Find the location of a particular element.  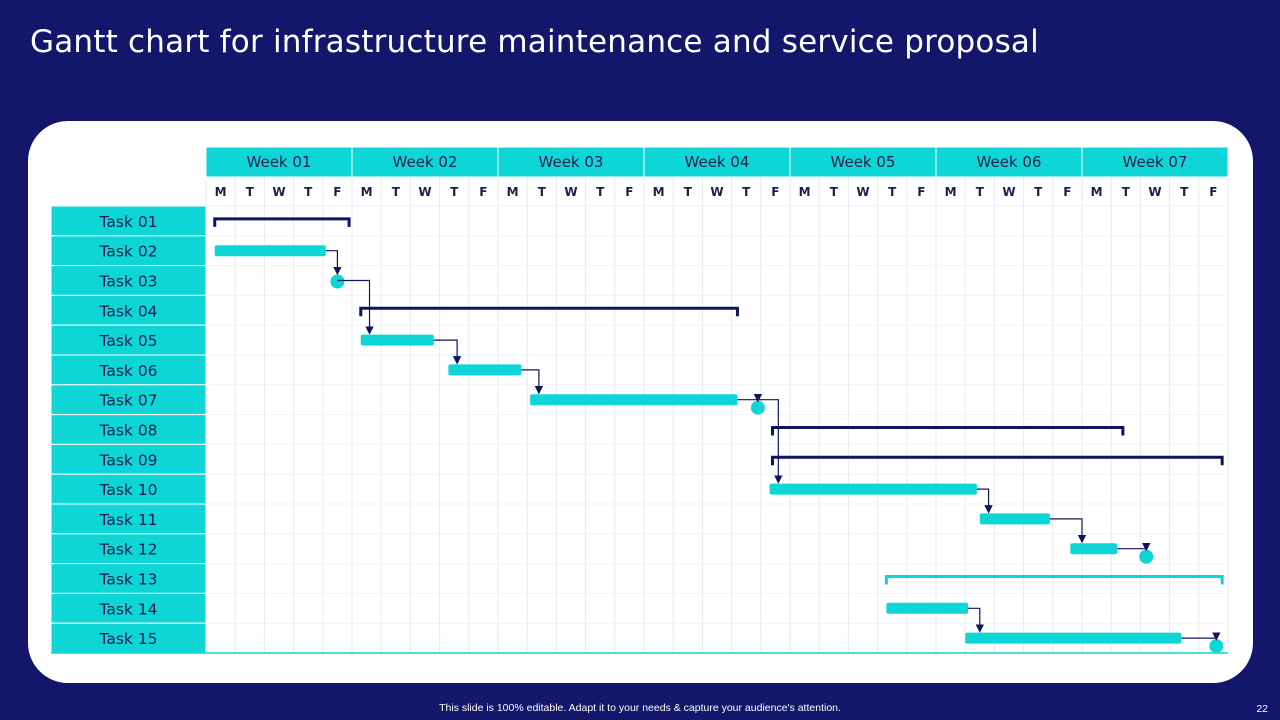

week-label: Week 04 is located at coordinates (717, 162).